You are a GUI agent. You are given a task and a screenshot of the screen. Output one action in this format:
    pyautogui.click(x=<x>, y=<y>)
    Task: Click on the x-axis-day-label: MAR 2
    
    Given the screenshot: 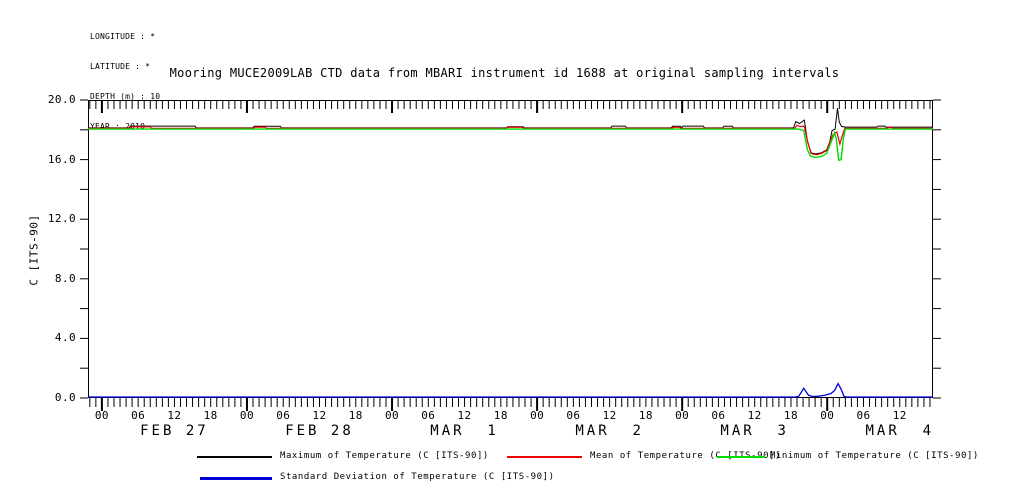 What is the action you would take?
    pyautogui.click(x=609, y=431)
    